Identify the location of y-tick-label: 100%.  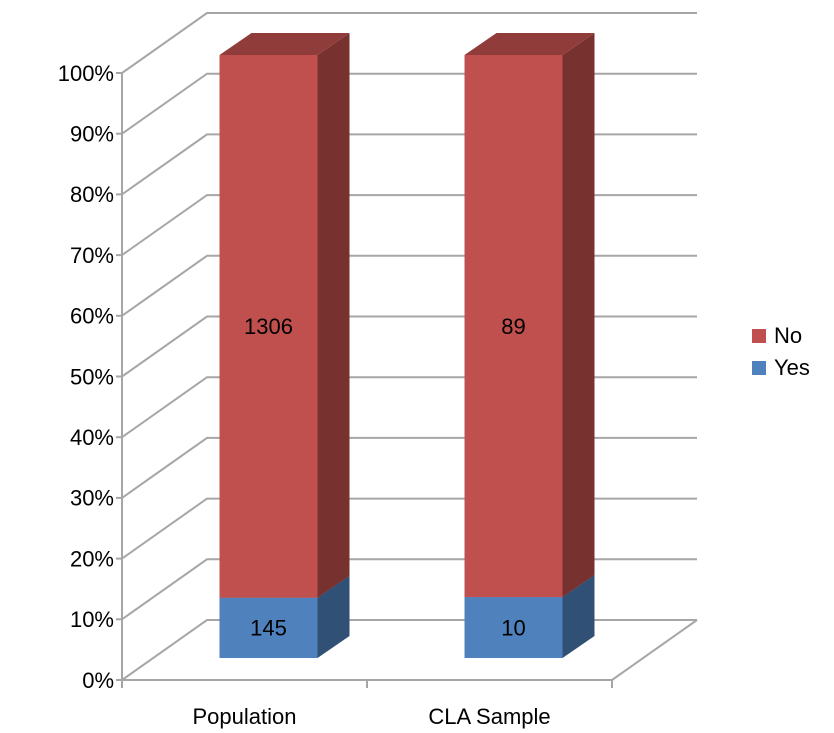
(86, 73).